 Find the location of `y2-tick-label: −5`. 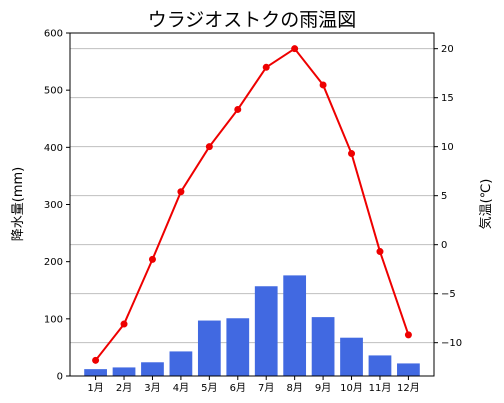

y2-tick-label: −5 is located at coordinates (448, 294).